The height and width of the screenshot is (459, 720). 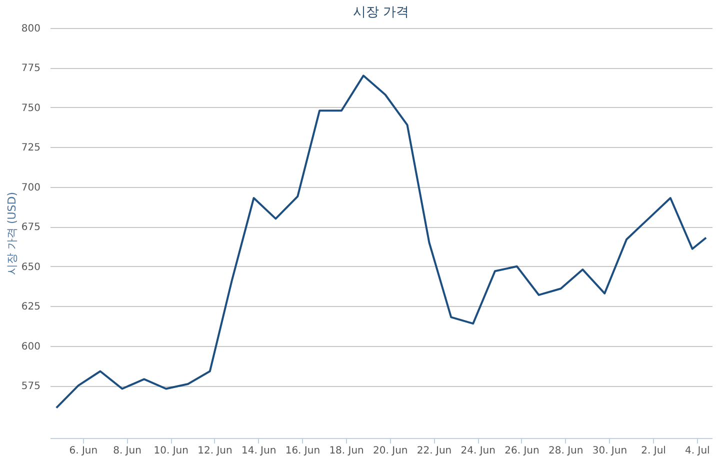 What do you see at coordinates (566, 451) in the screenshot?
I see `x-tick-label: 28. Jun` at bounding box center [566, 451].